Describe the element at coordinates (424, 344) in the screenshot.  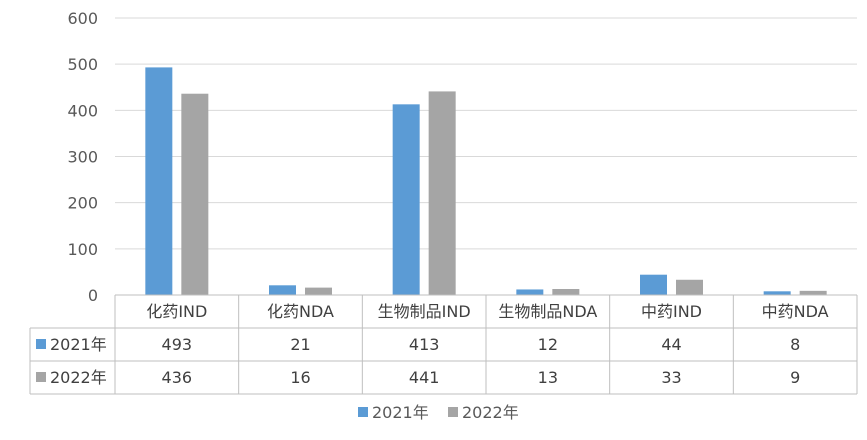
I see `table-cell-value: 413` at that location.